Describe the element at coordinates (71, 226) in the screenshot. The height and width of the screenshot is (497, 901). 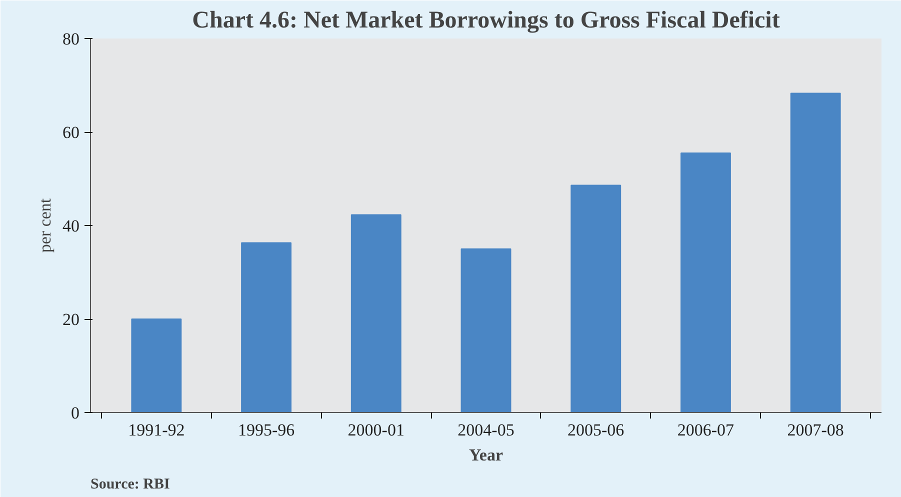
I see `y-tick-label: 40` at that location.